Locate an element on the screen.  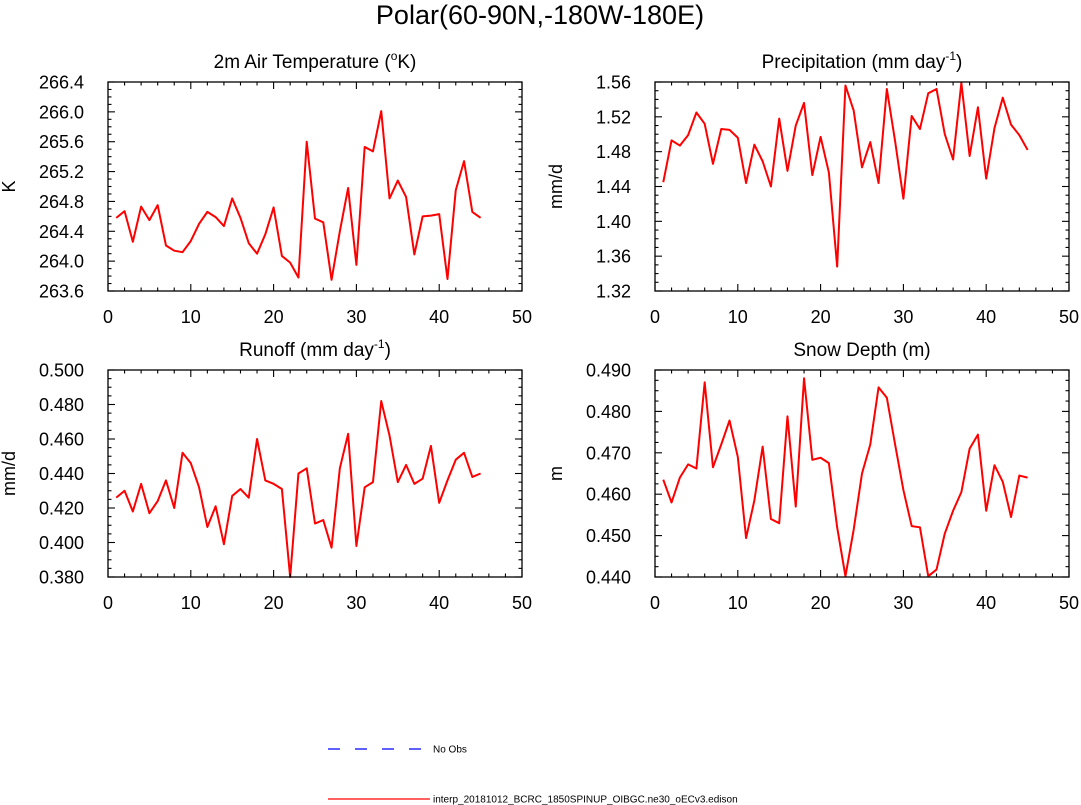
panel-title: Snow Depth (m) is located at coordinates (861, 350).